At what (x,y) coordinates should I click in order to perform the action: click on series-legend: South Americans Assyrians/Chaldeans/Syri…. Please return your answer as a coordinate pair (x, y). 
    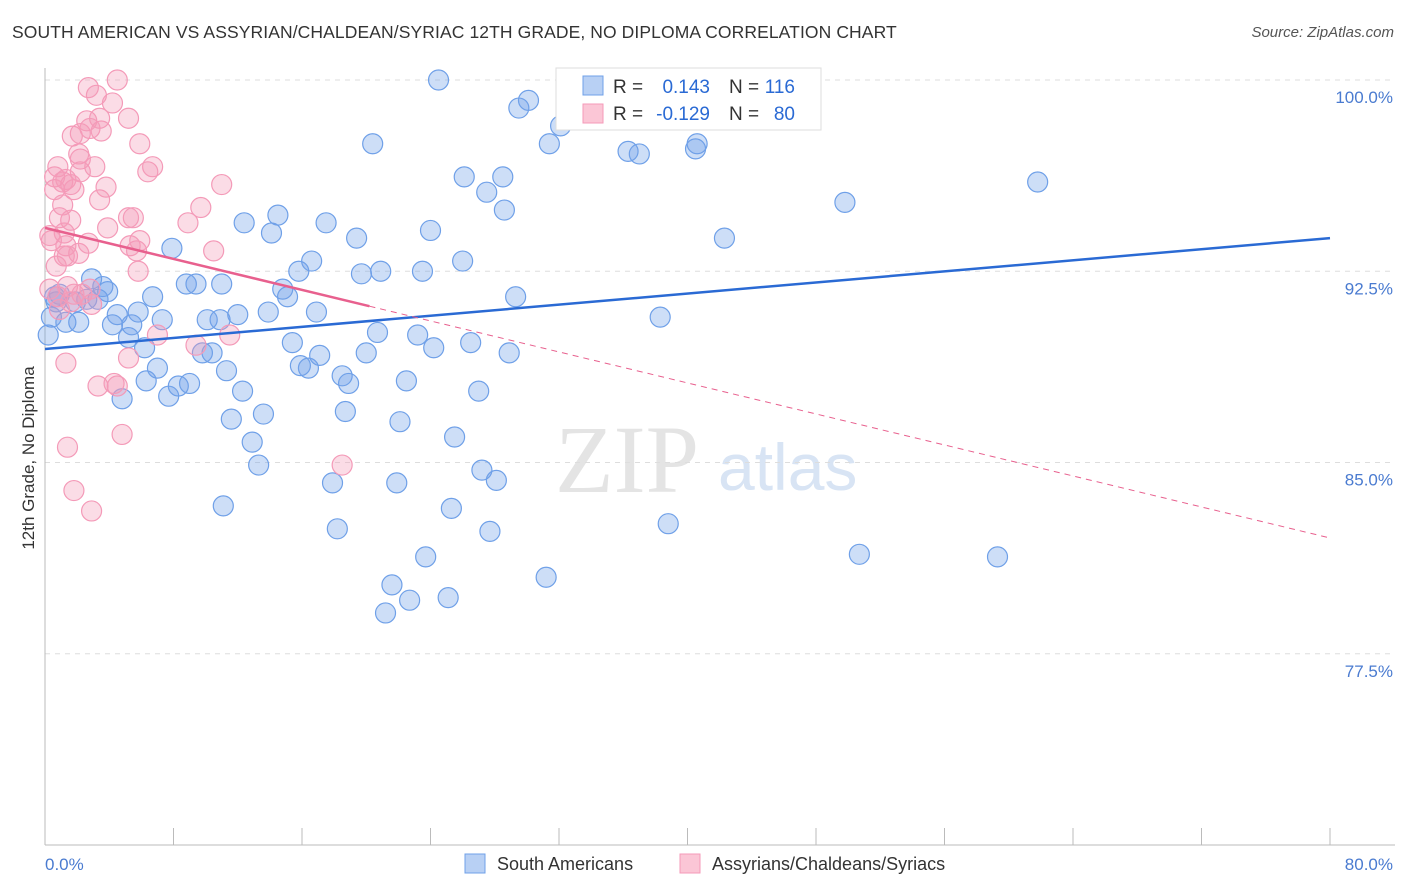
    Looking at the image, I should click on (704, 863).